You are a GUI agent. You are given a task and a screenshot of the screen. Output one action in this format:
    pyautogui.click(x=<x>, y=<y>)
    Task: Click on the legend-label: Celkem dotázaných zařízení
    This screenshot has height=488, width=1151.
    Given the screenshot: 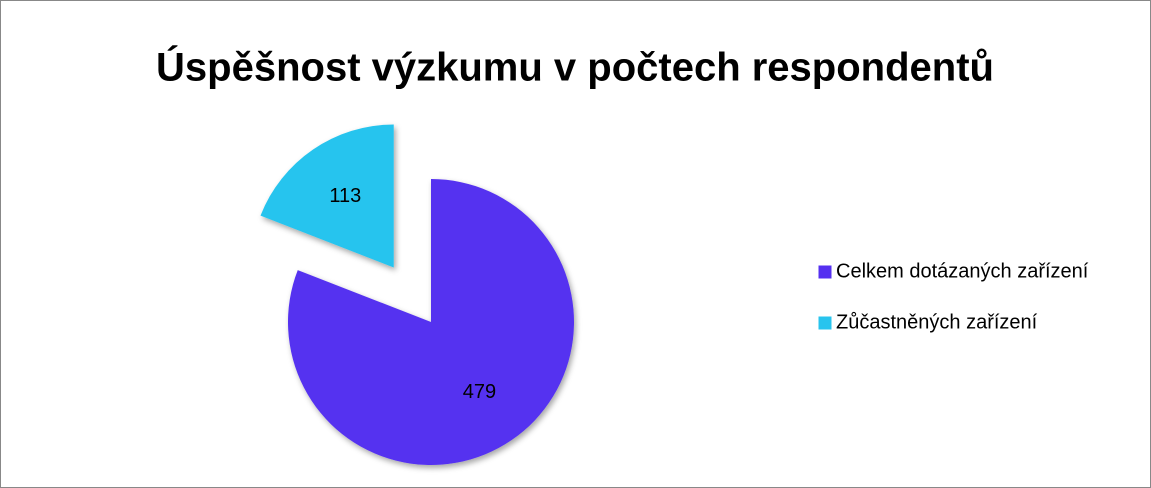 What is the action you would take?
    pyautogui.click(x=962, y=271)
    